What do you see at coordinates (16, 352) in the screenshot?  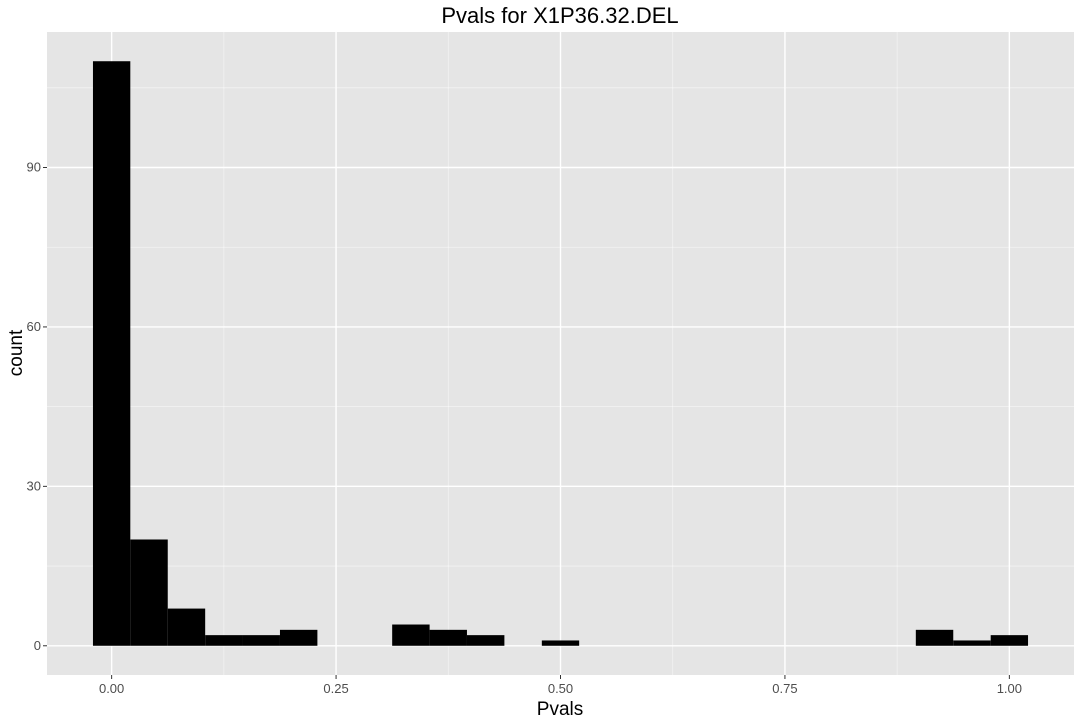 I see `y-axis-title: count` at bounding box center [16, 352].